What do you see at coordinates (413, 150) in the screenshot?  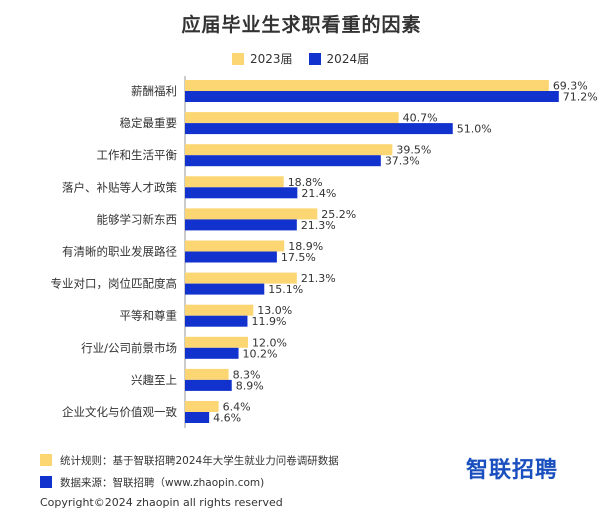 I see `value-label-2023: 39.5%` at bounding box center [413, 150].